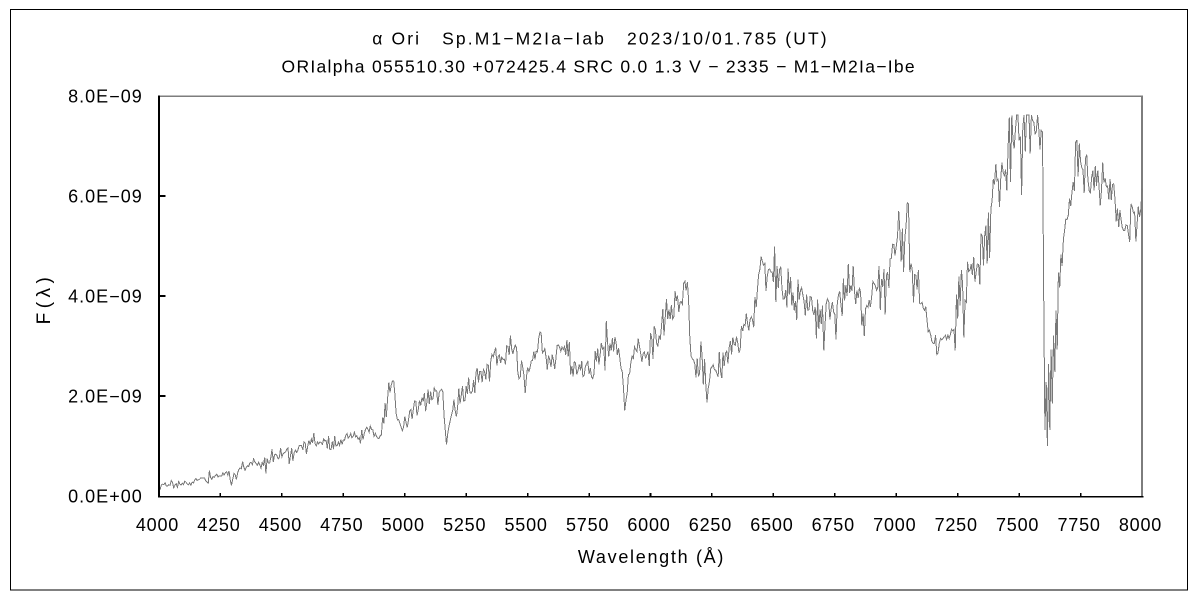 This screenshot has width=1200, height=600. I want to click on svg-text: 6500, so click(771, 525).